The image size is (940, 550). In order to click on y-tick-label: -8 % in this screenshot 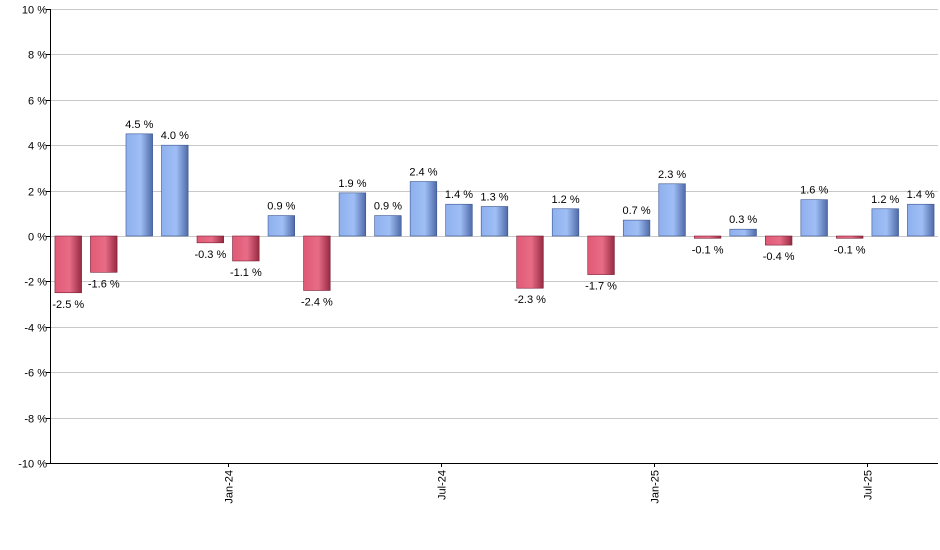, I will do `click(35, 420)`.